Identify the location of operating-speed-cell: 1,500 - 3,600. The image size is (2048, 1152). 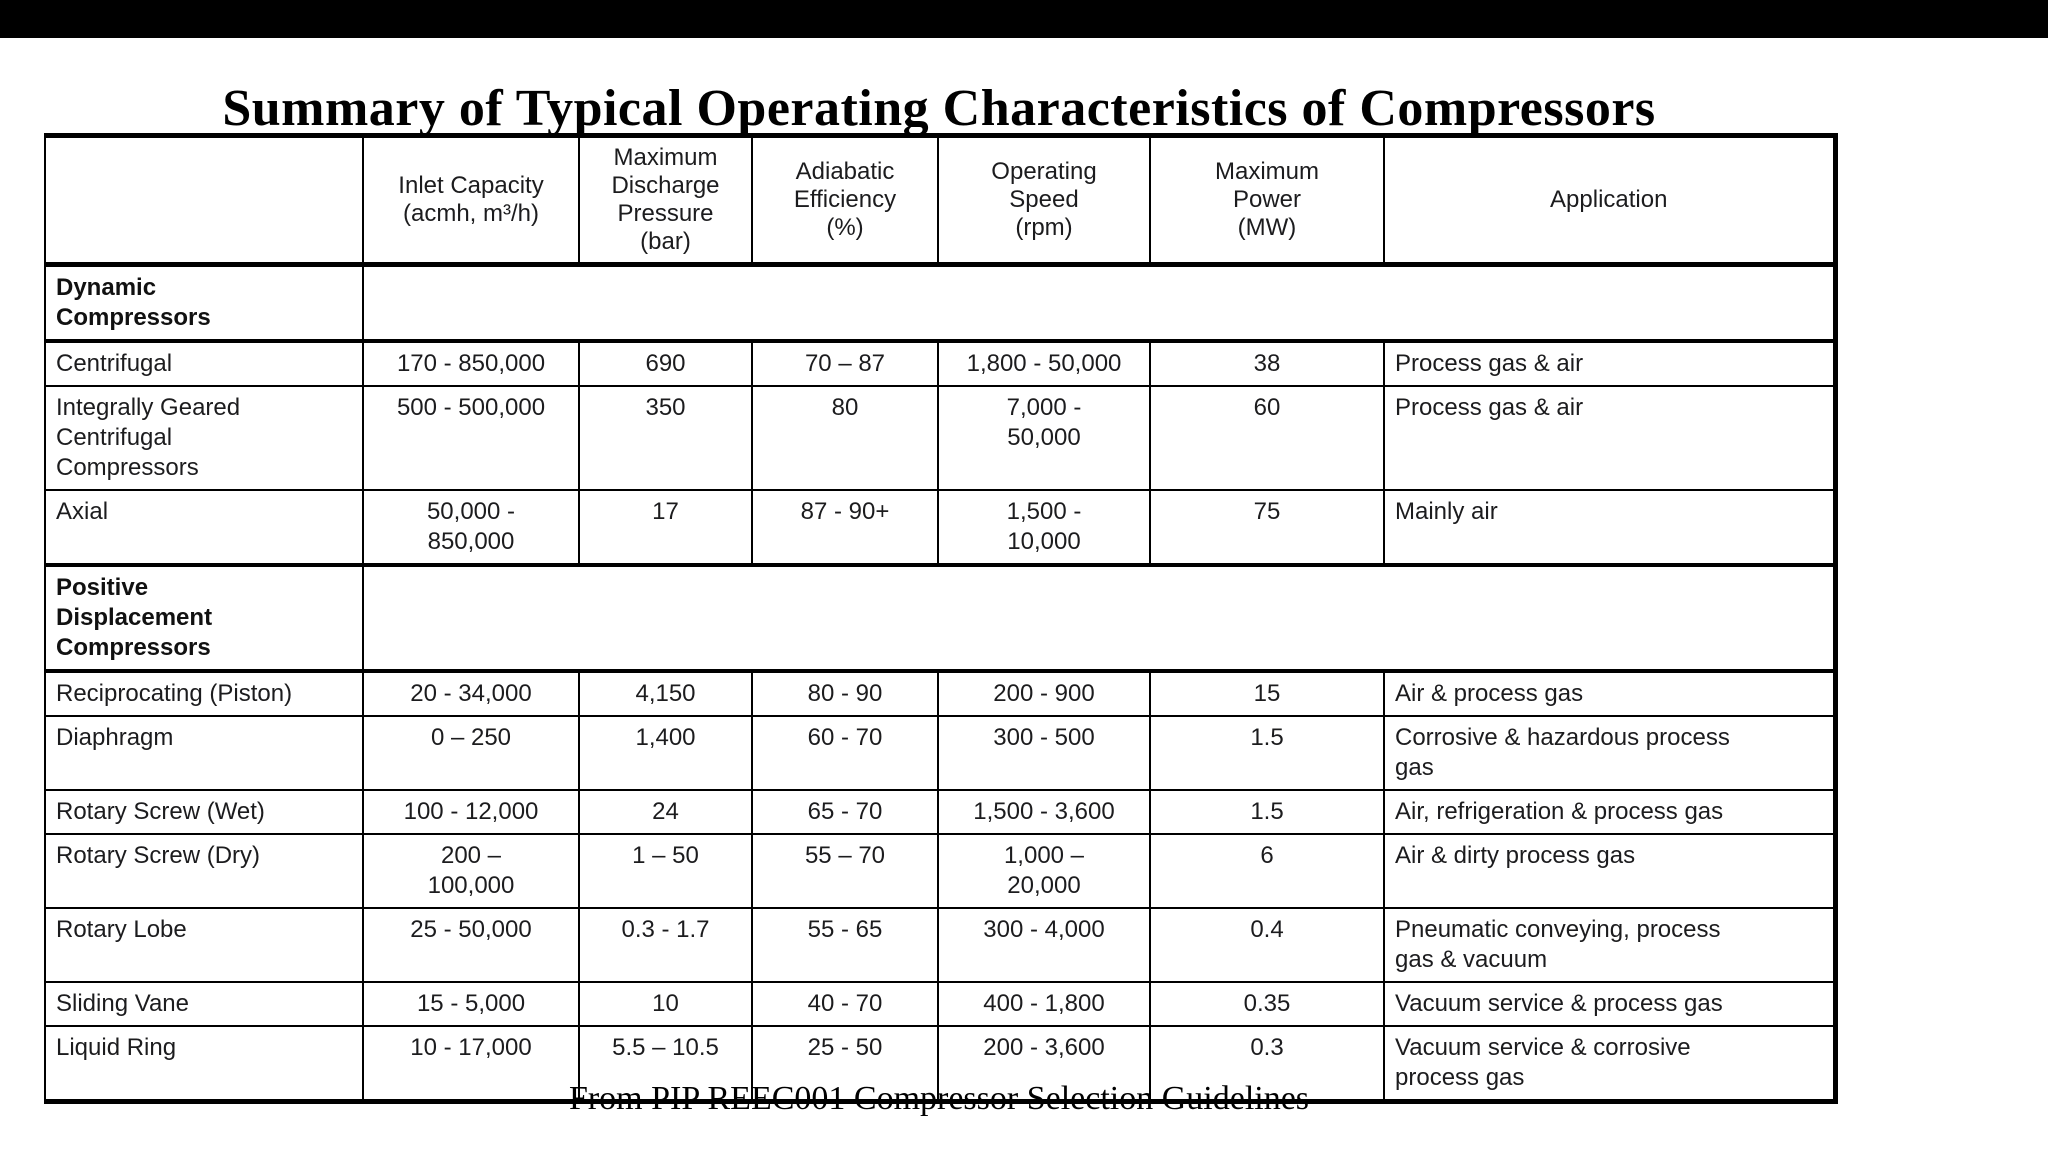
(1044, 812).